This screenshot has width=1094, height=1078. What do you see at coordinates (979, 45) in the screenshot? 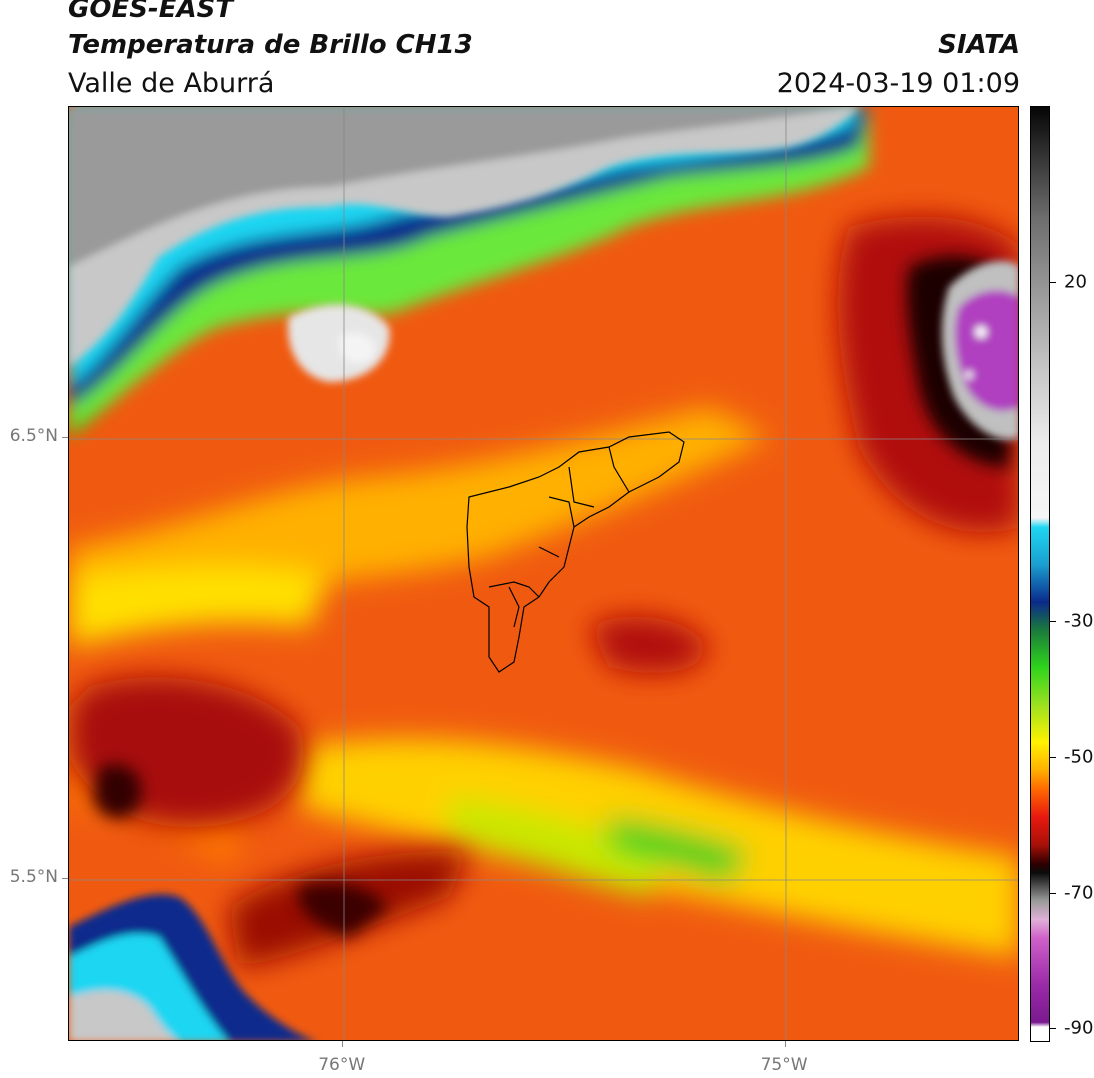
I see `org-label: SIATA` at bounding box center [979, 45].